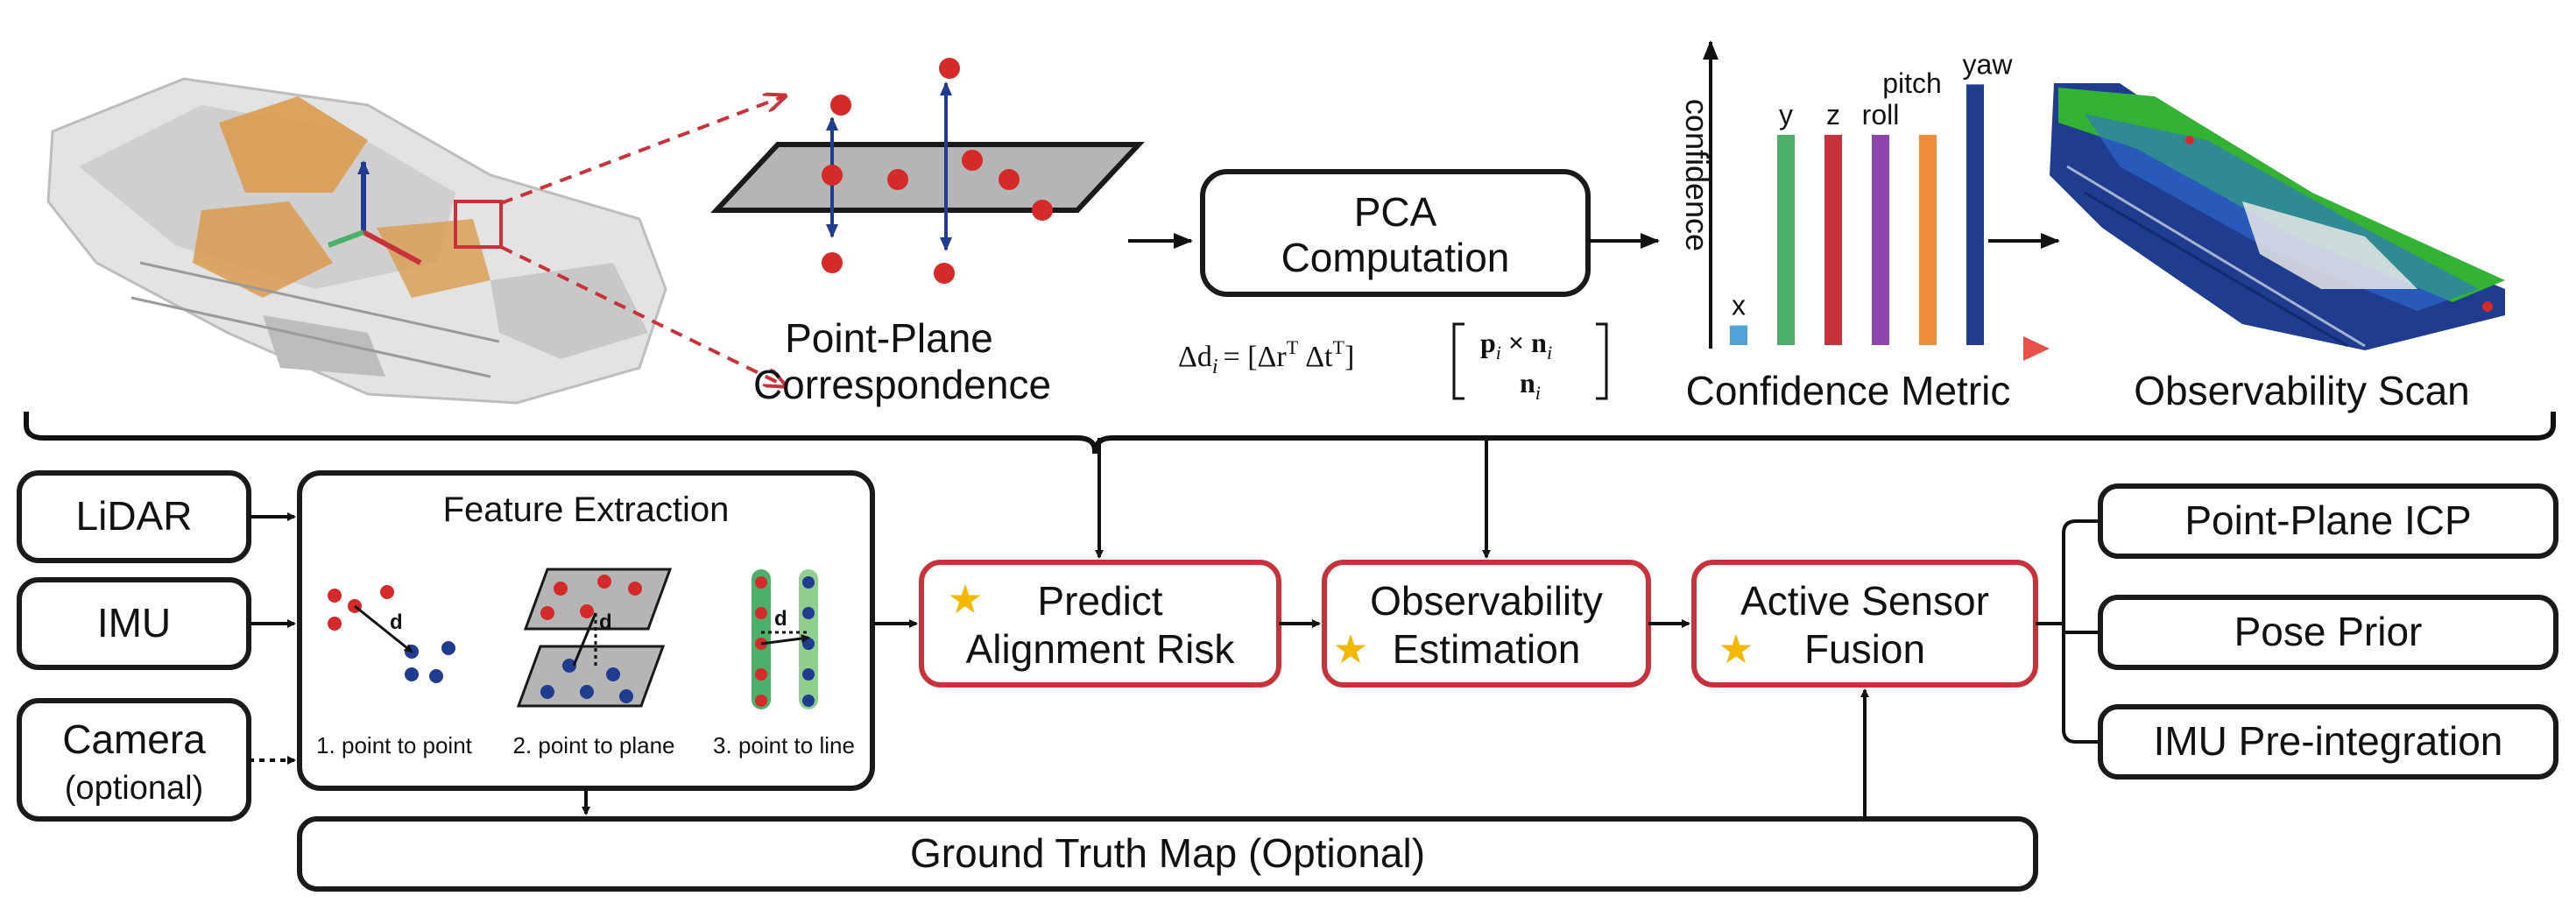  What do you see at coordinates (1881, 115) in the screenshot?
I see `bar-label-roll: roll` at bounding box center [1881, 115].